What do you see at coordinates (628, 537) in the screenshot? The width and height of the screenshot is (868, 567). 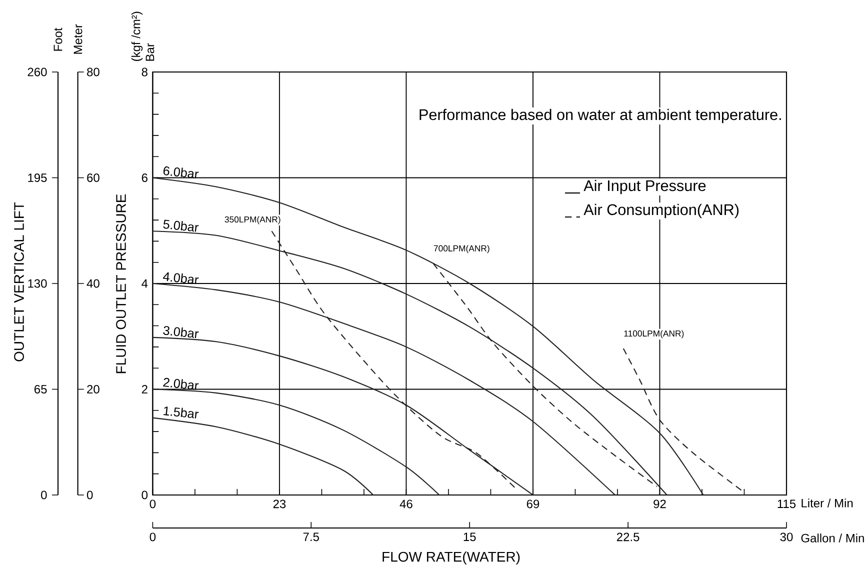 I see `x2-tick-label: 22.5` at bounding box center [628, 537].